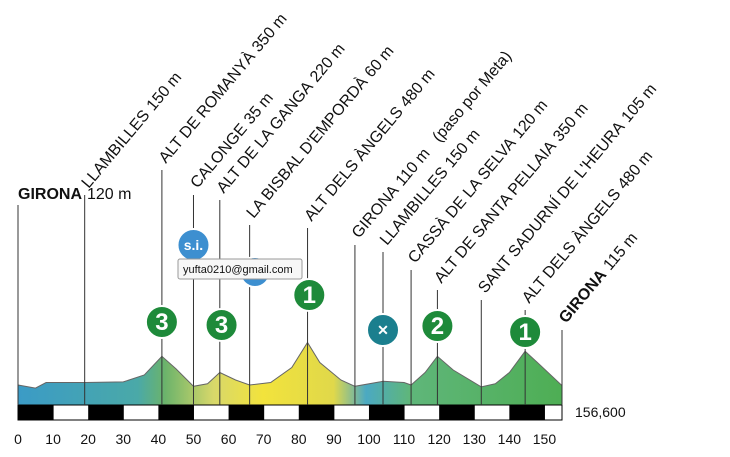 This screenshot has width=730, height=457. What do you see at coordinates (206, 107) in the screenshot?
I see `waypoint-name: ALT DE ROMANYÀ` at bounding box center [206, 107].